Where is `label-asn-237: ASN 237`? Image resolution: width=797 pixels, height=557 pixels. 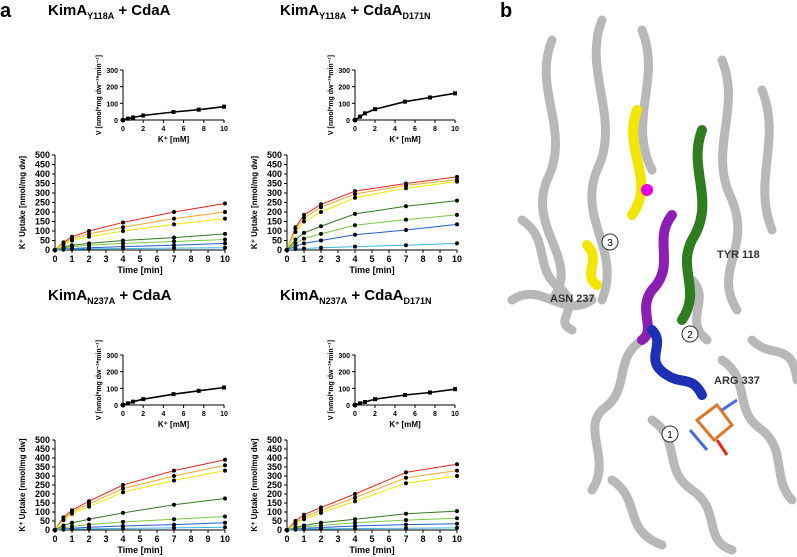
label-asn-237: ASN 237 is located at coordinates (572, 299).